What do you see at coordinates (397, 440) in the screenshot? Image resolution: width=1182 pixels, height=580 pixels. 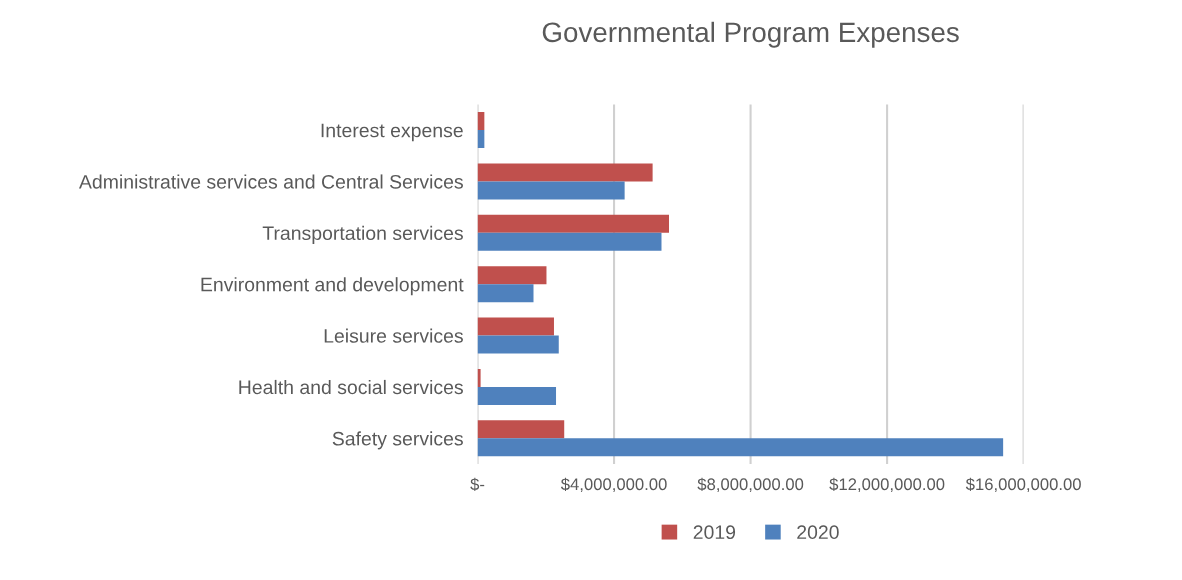 I see `y-tick-label: Safety services` at bounding box center [397, 440].